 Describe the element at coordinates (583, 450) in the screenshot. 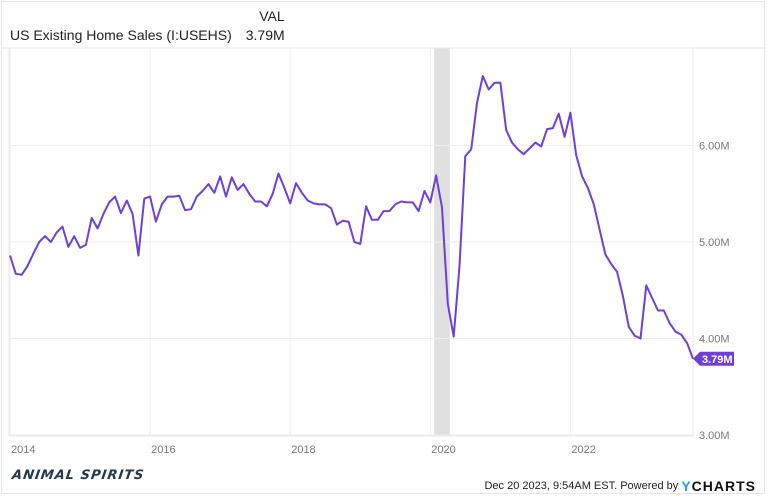

I see `x-tick-label: 2022` at that location.